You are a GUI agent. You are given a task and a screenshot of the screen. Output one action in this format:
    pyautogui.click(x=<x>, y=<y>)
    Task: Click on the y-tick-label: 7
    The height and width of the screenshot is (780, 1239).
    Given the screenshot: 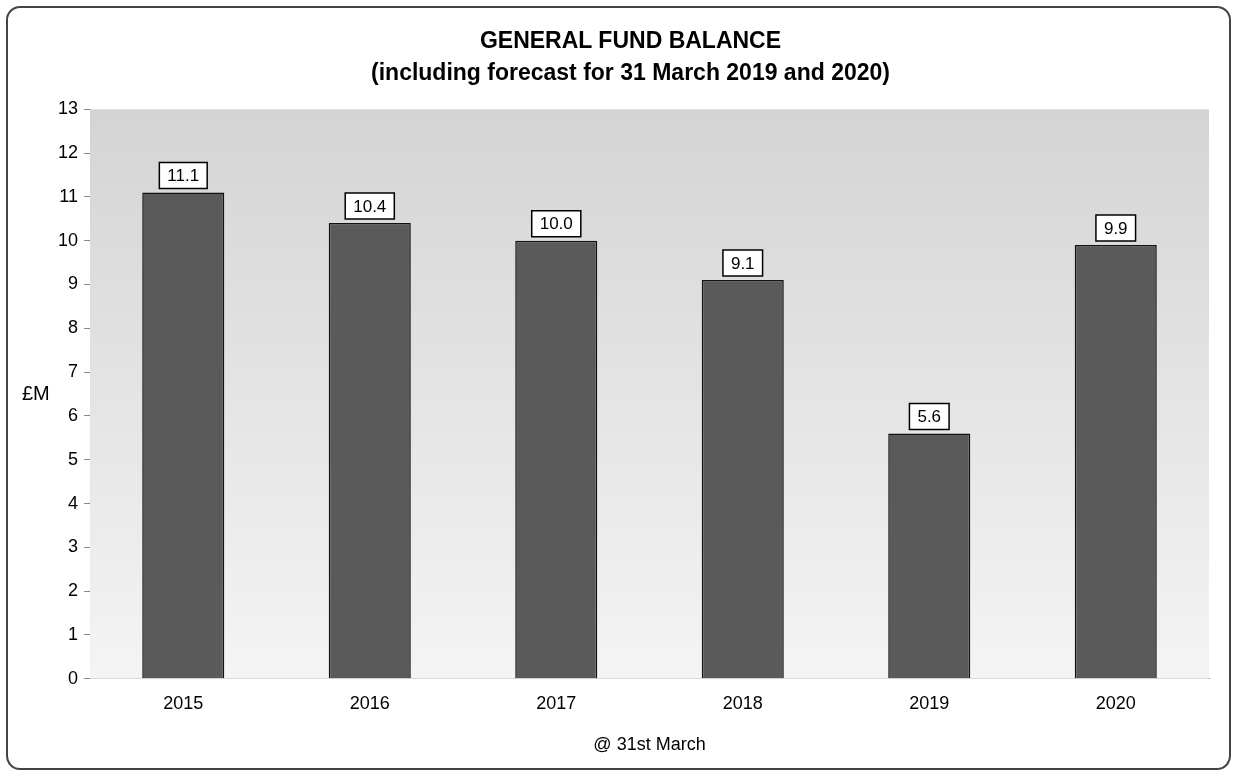 What is the action you would take?
    pyautogui.click(x=73, y=371)
    